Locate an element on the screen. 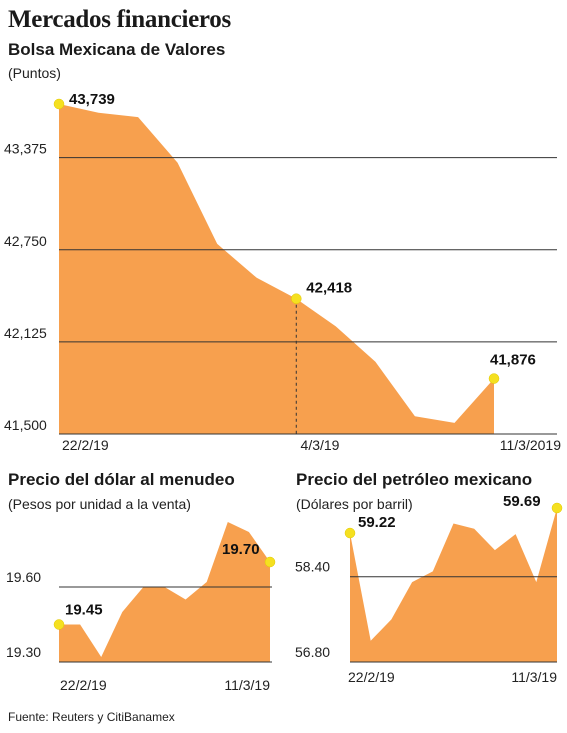 The height and width of the screenshot is (733, 567). dolar-xtick-label: 22/2/19 is located at coordinates (83, 685).